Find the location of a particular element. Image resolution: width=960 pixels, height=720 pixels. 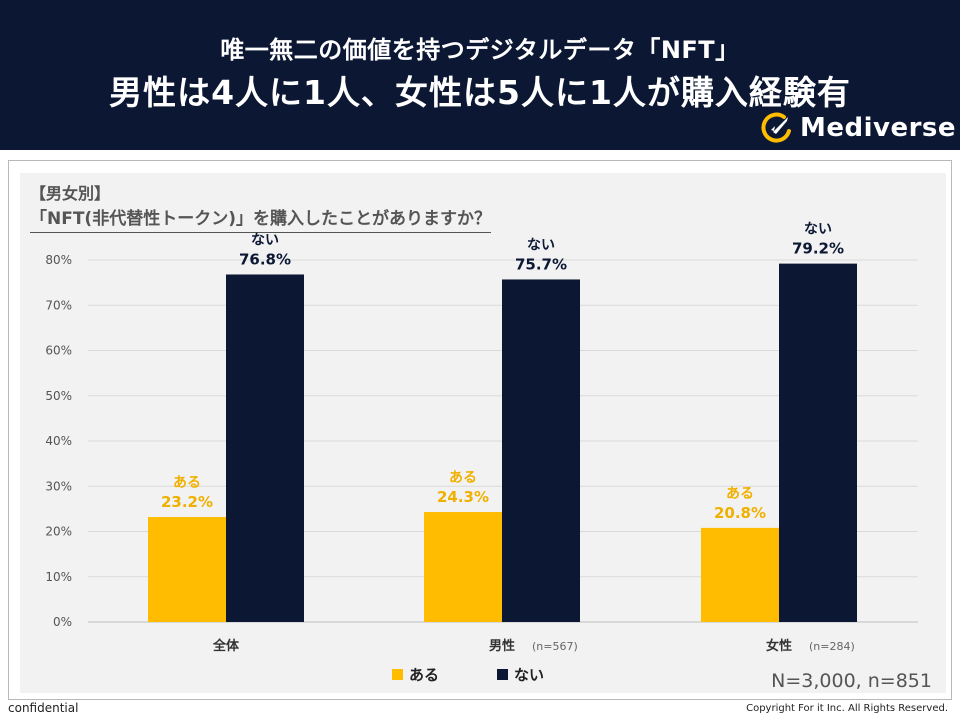

data-label-value: 79.2% is located at coordinates (818, 249).